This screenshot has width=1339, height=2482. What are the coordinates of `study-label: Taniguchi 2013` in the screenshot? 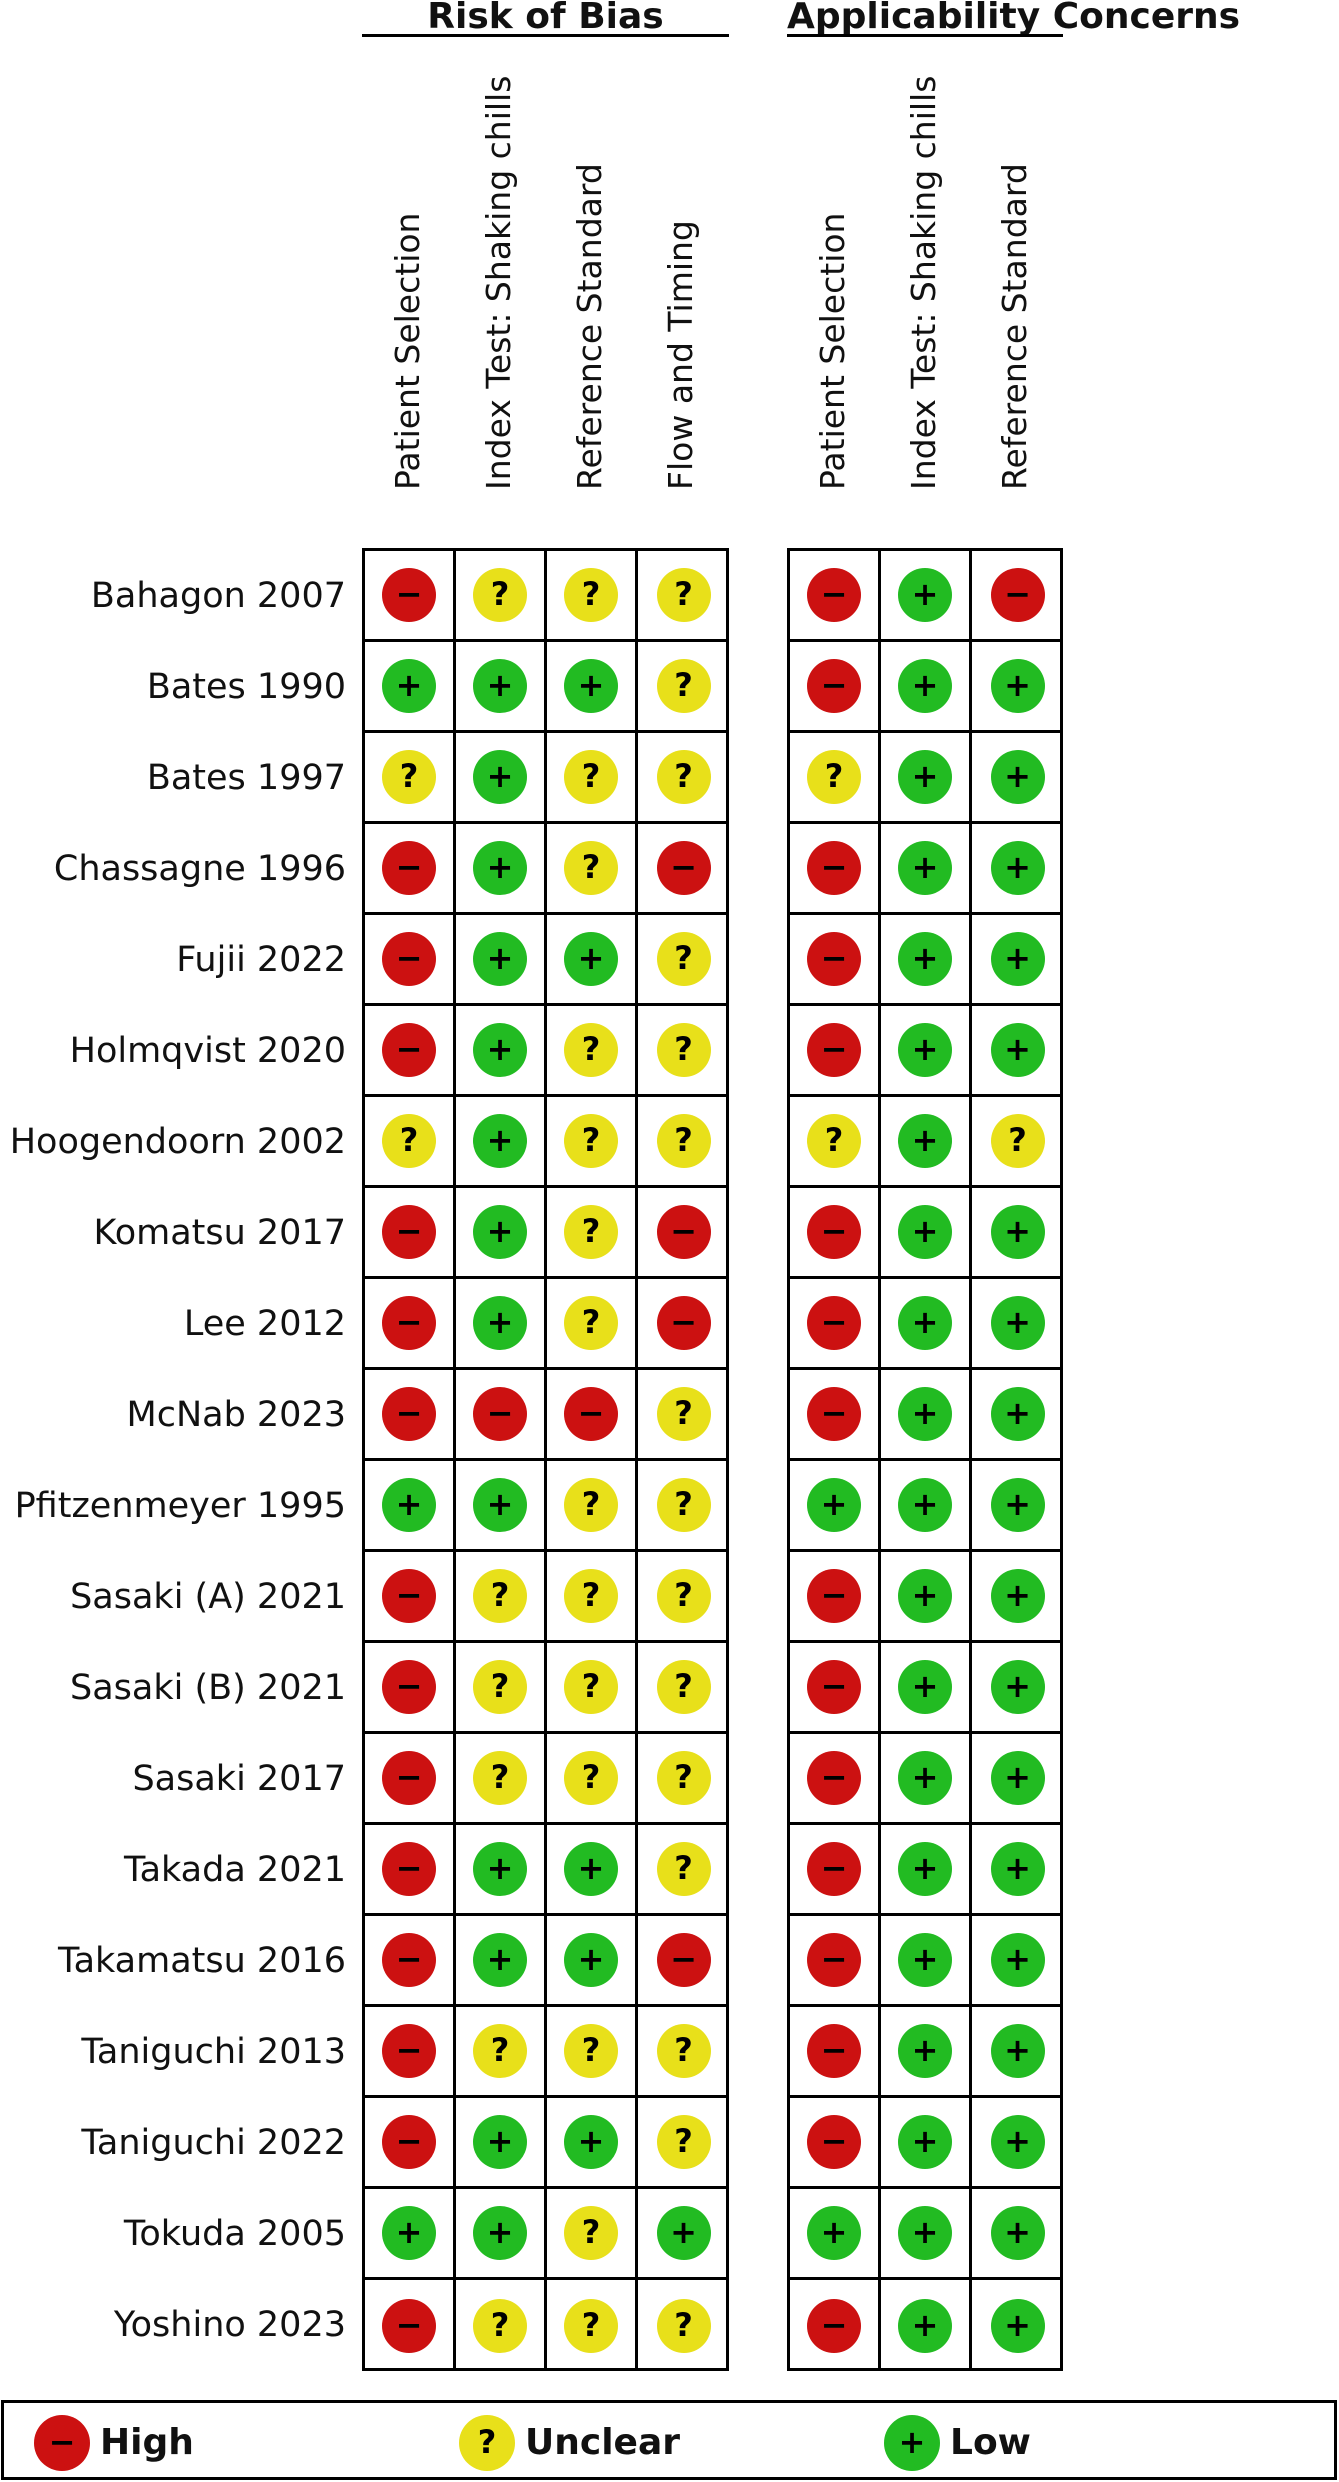 It's located at (213, 2052).